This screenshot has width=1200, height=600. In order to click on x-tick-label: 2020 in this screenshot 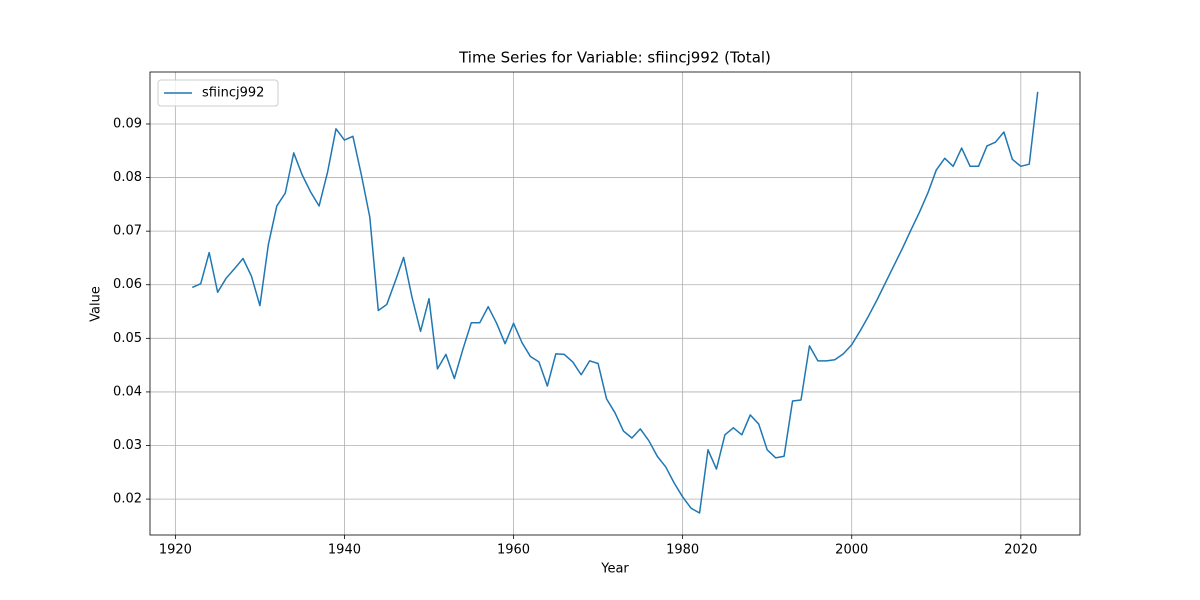, I will do `click(1020, 550)`.